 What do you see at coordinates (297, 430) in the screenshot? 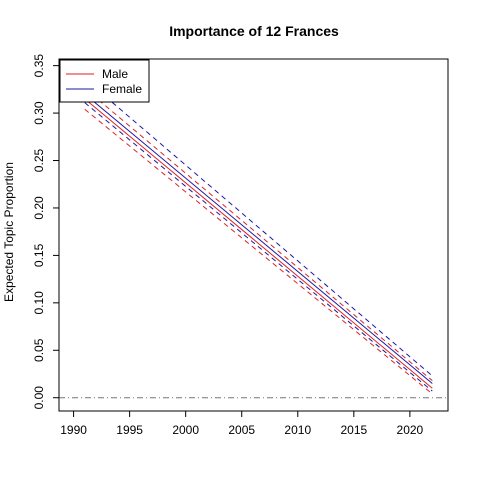
I see `x-tick-label: 2010` at bounding box center [297, 430].